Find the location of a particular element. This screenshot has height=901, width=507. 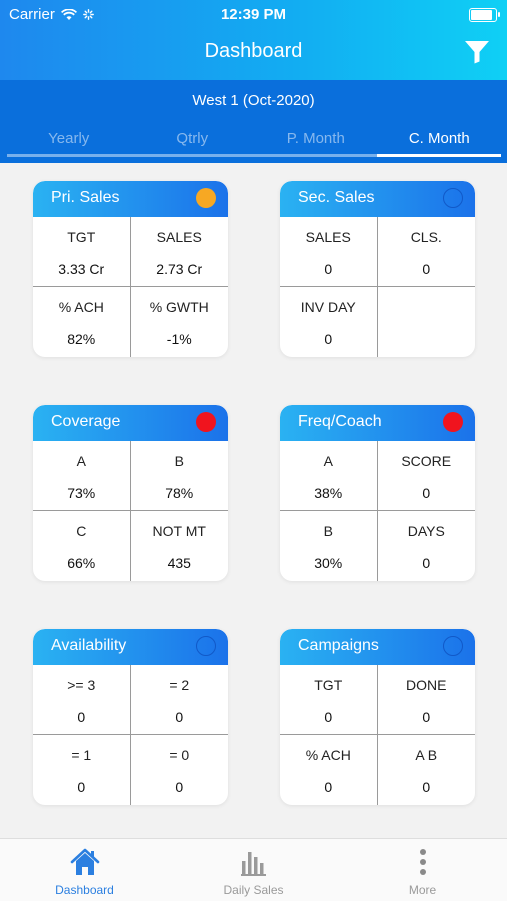

card-metrics-grid: >= 3 0 = 2 0 = 1 0 = 0 0 is located at coordinates (130, 735).